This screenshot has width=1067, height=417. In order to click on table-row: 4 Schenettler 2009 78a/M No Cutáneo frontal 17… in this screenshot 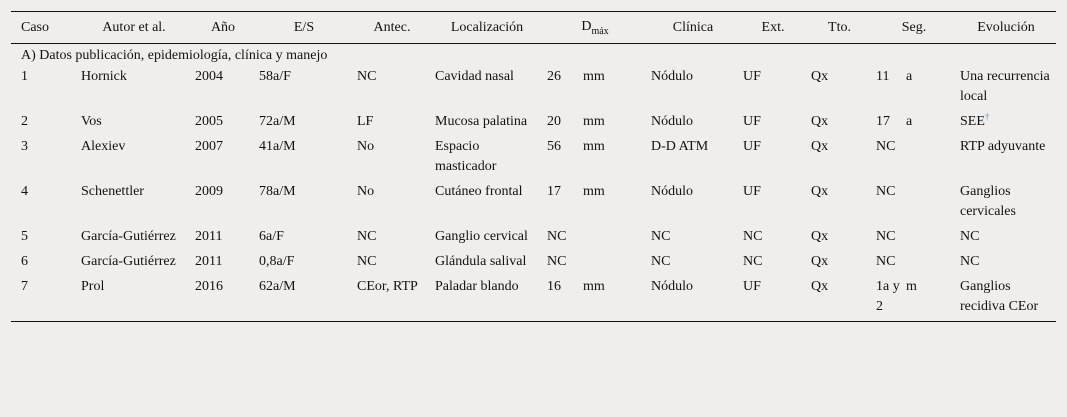, I will do `click(533, 201)`.